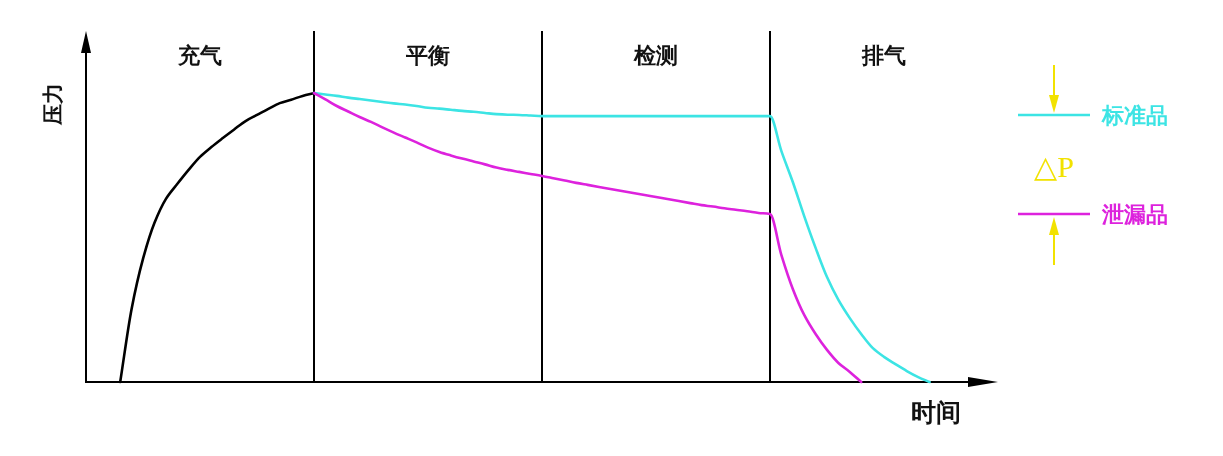  Describe the element at coordinates (1134, 214) in the screenshot. I see `legend-label: 泄漏品` at that location.